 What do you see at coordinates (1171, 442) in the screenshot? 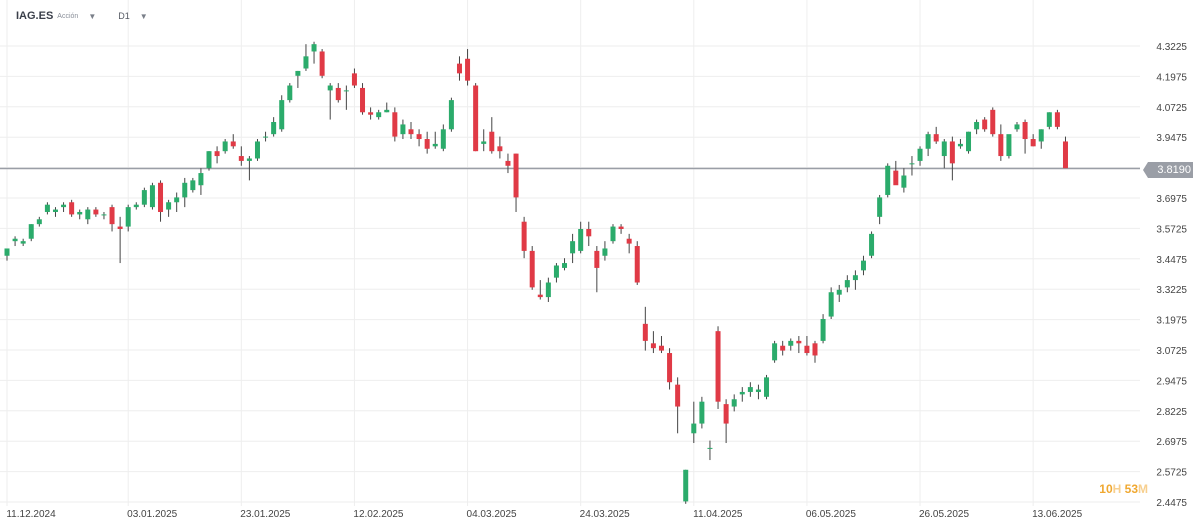
I see `y-tick-label: 2.6975` at bounding box center [1171, 442].